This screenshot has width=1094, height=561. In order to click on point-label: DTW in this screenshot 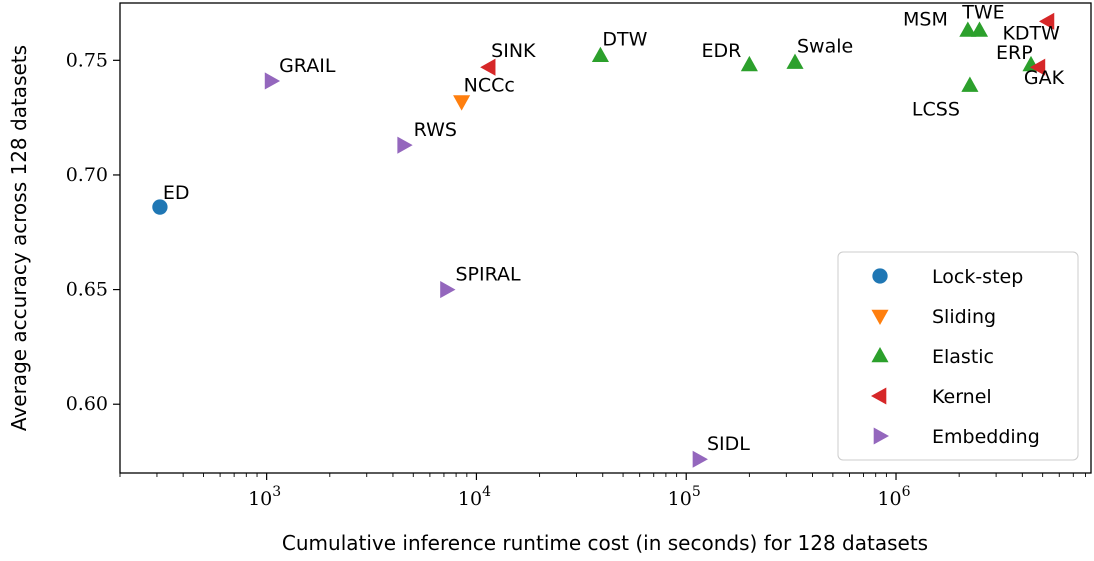, I will do `click(624, 40)`.